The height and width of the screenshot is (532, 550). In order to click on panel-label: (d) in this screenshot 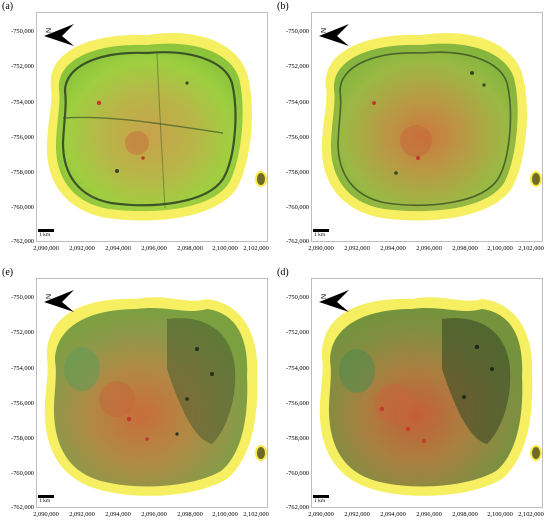, I will do `click(283, 272)`.